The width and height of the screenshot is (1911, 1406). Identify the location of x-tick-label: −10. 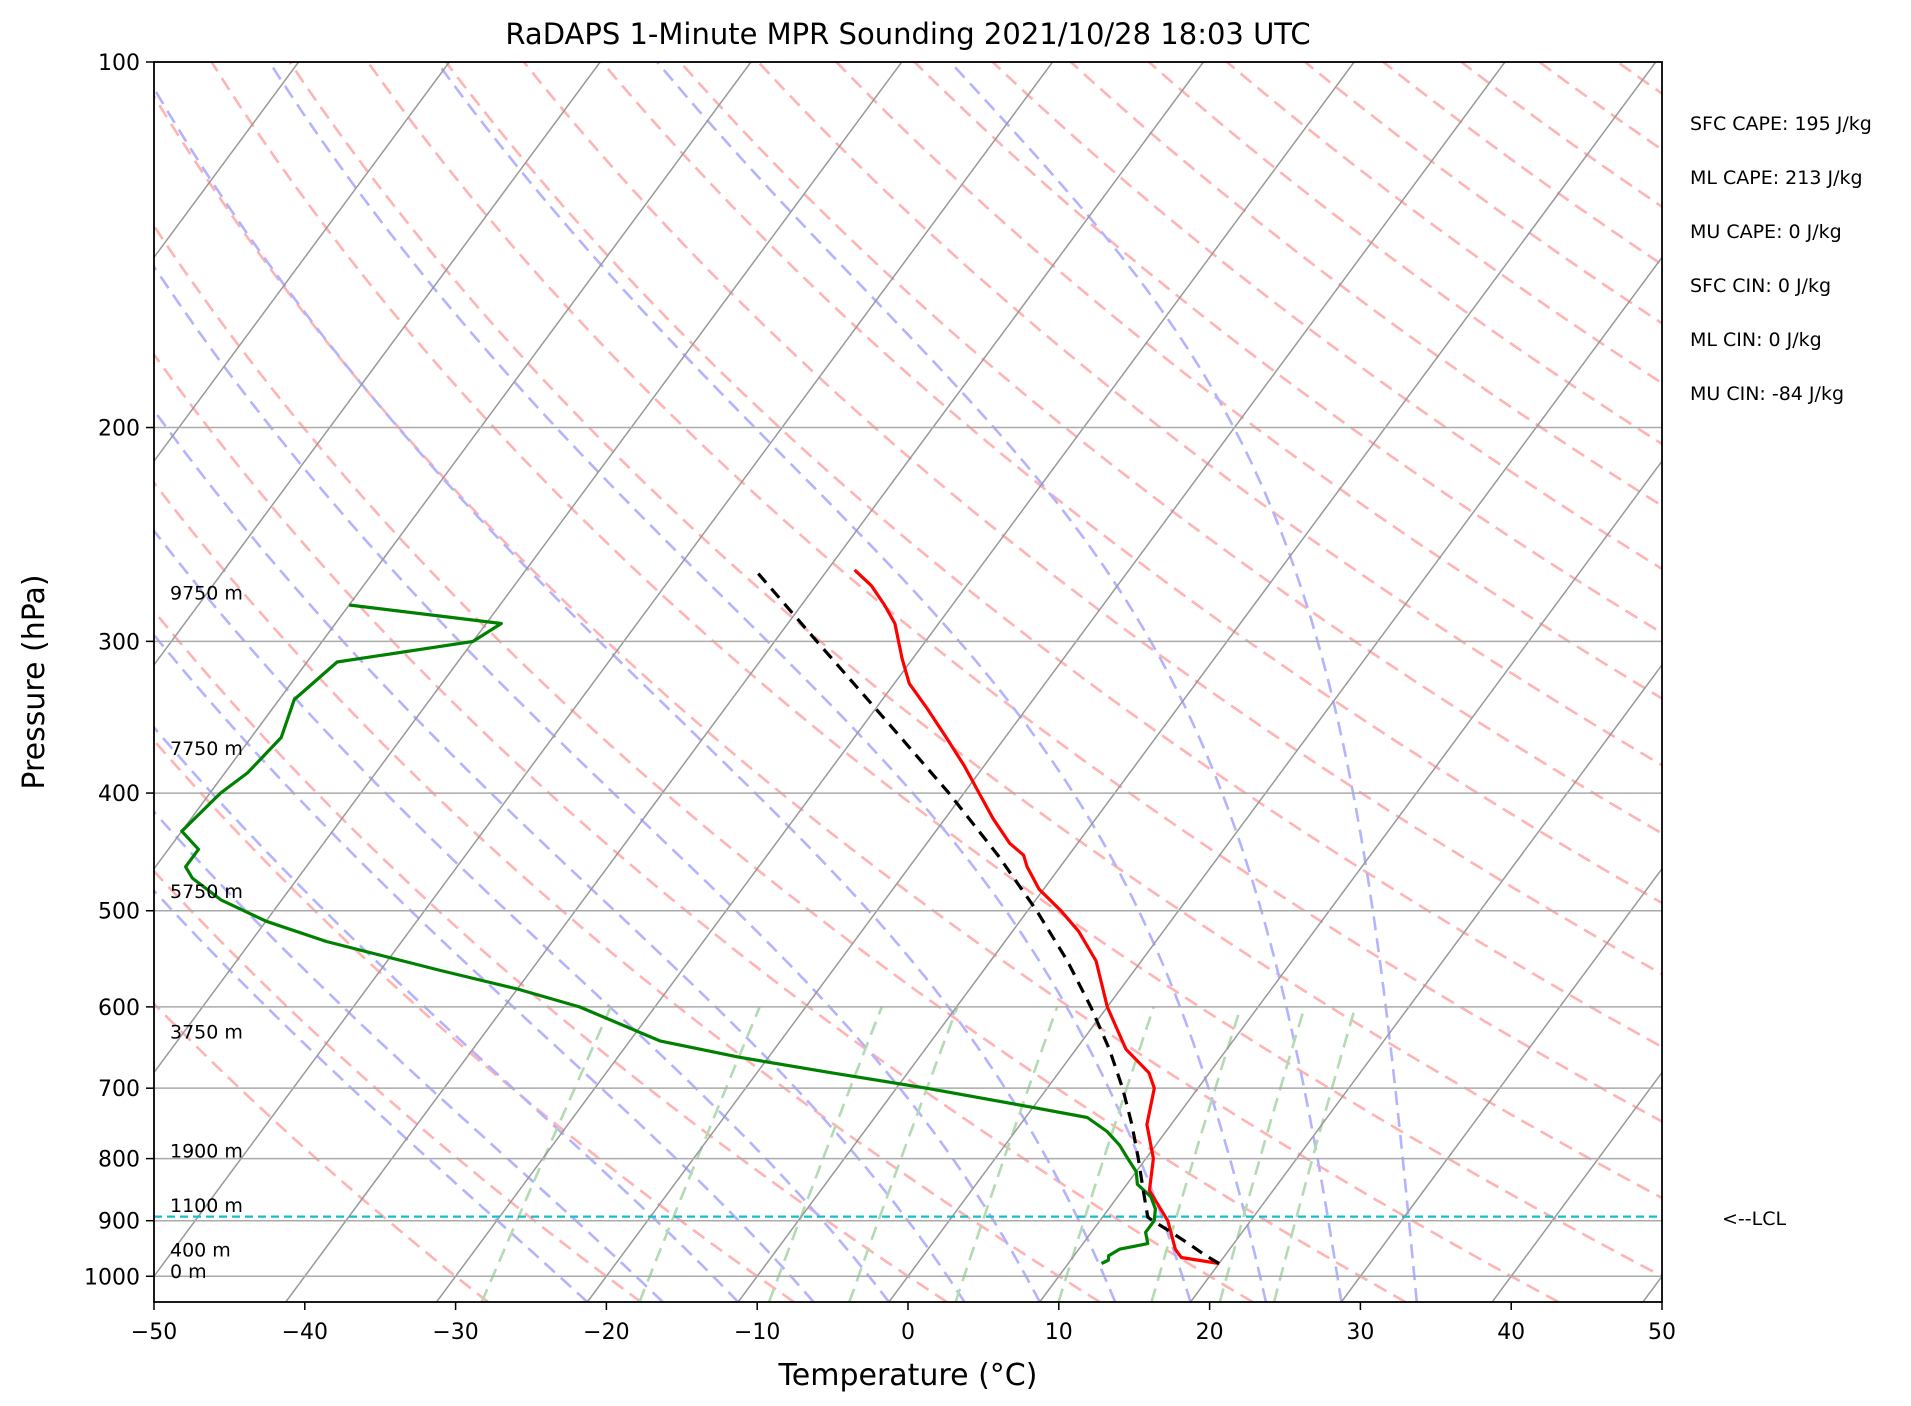
(757, 1332).